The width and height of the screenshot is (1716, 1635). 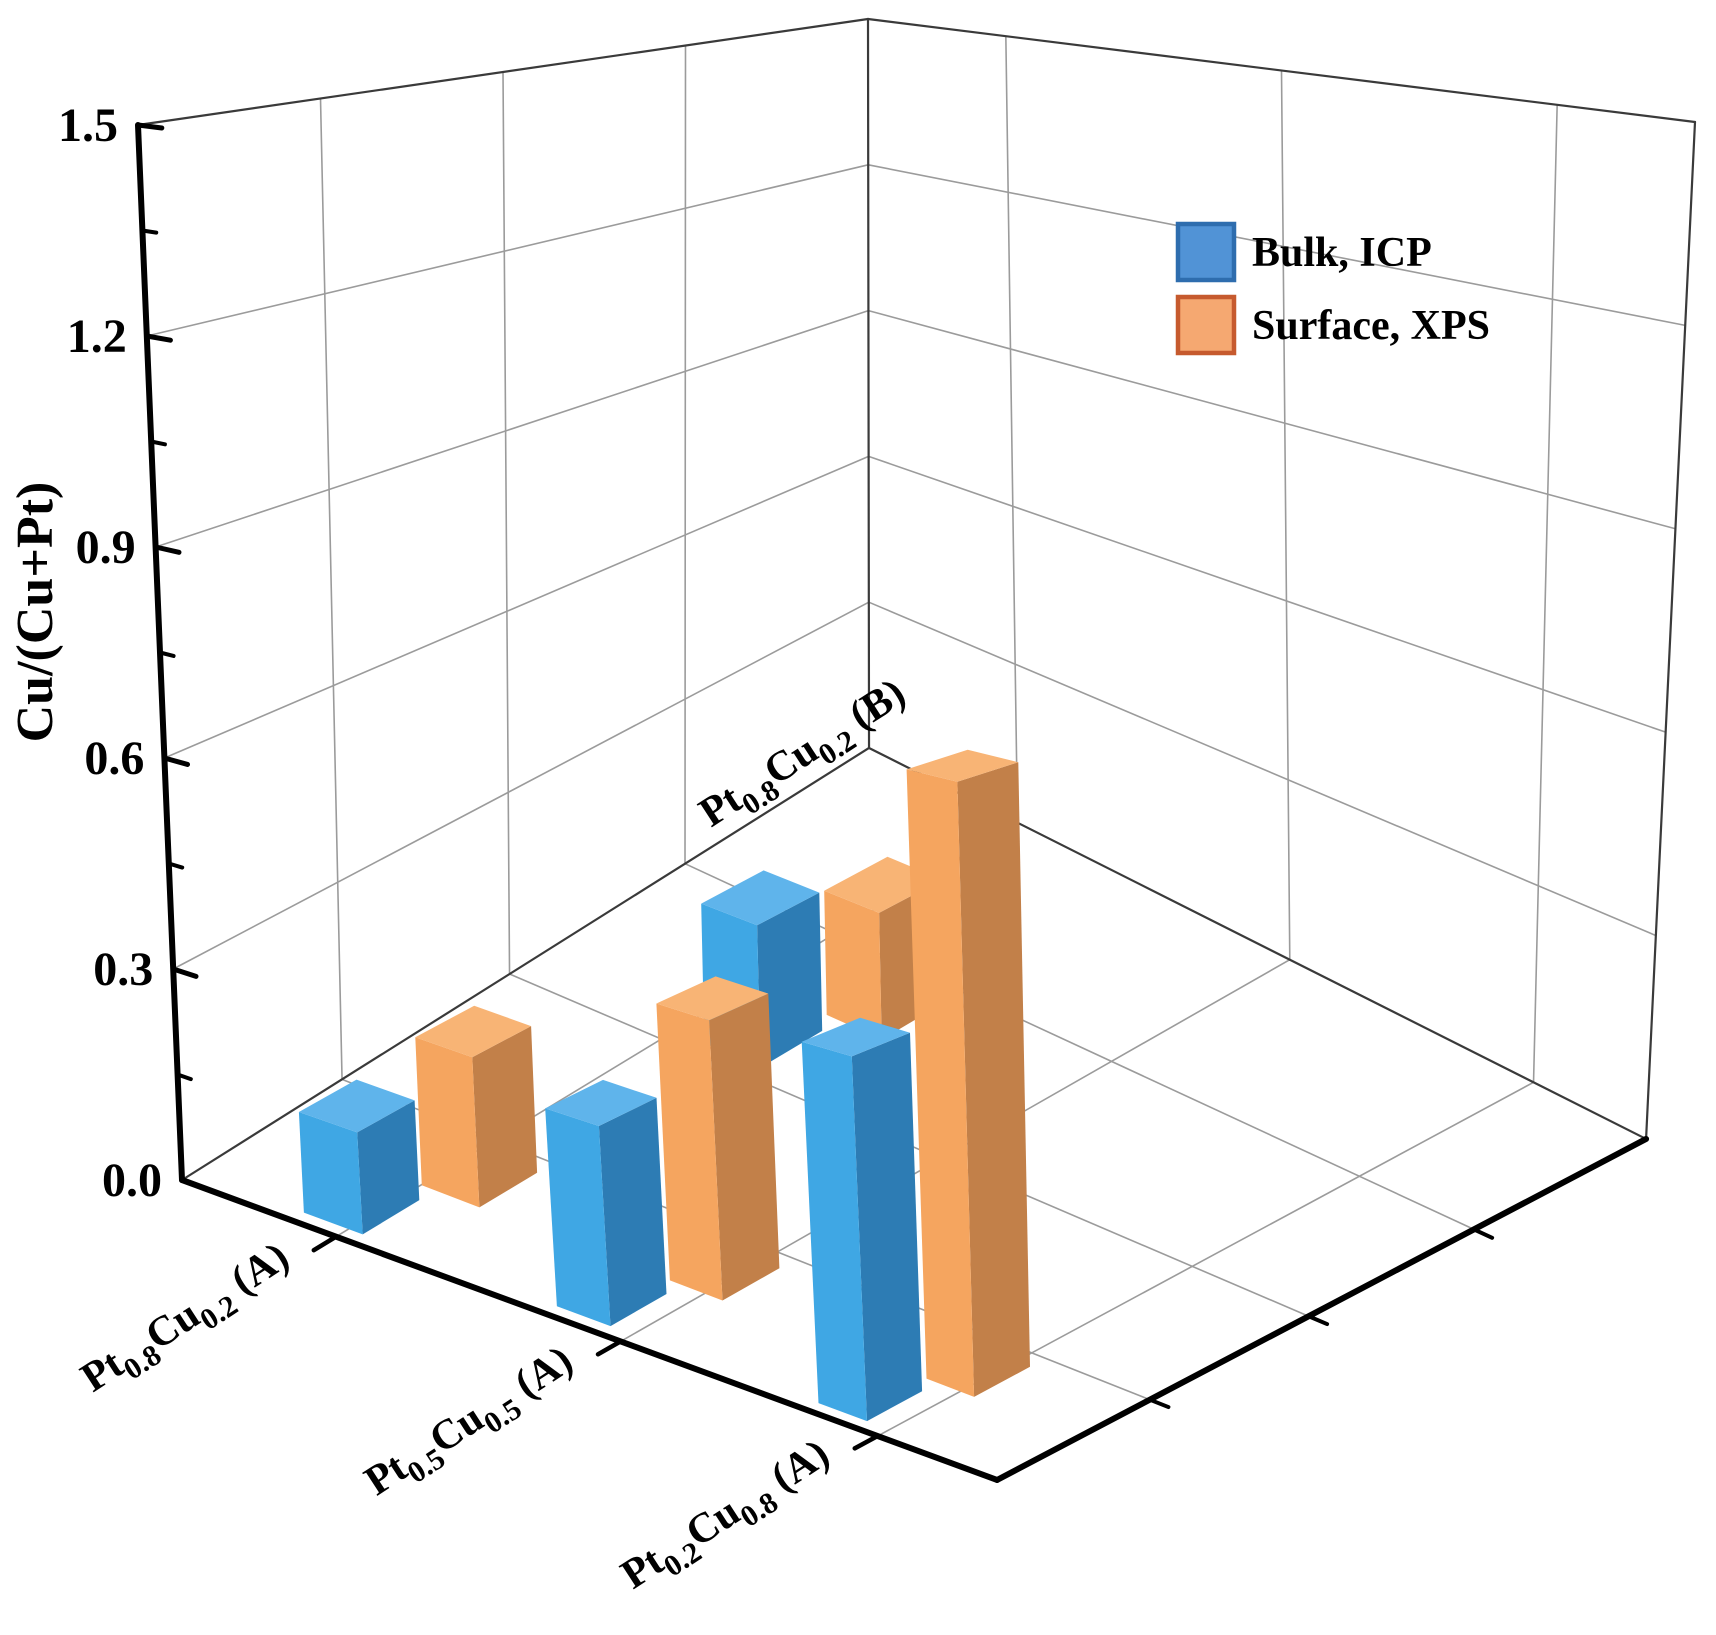 I want to click on y-tick-label: 0.6, so click(x=114, y=758).